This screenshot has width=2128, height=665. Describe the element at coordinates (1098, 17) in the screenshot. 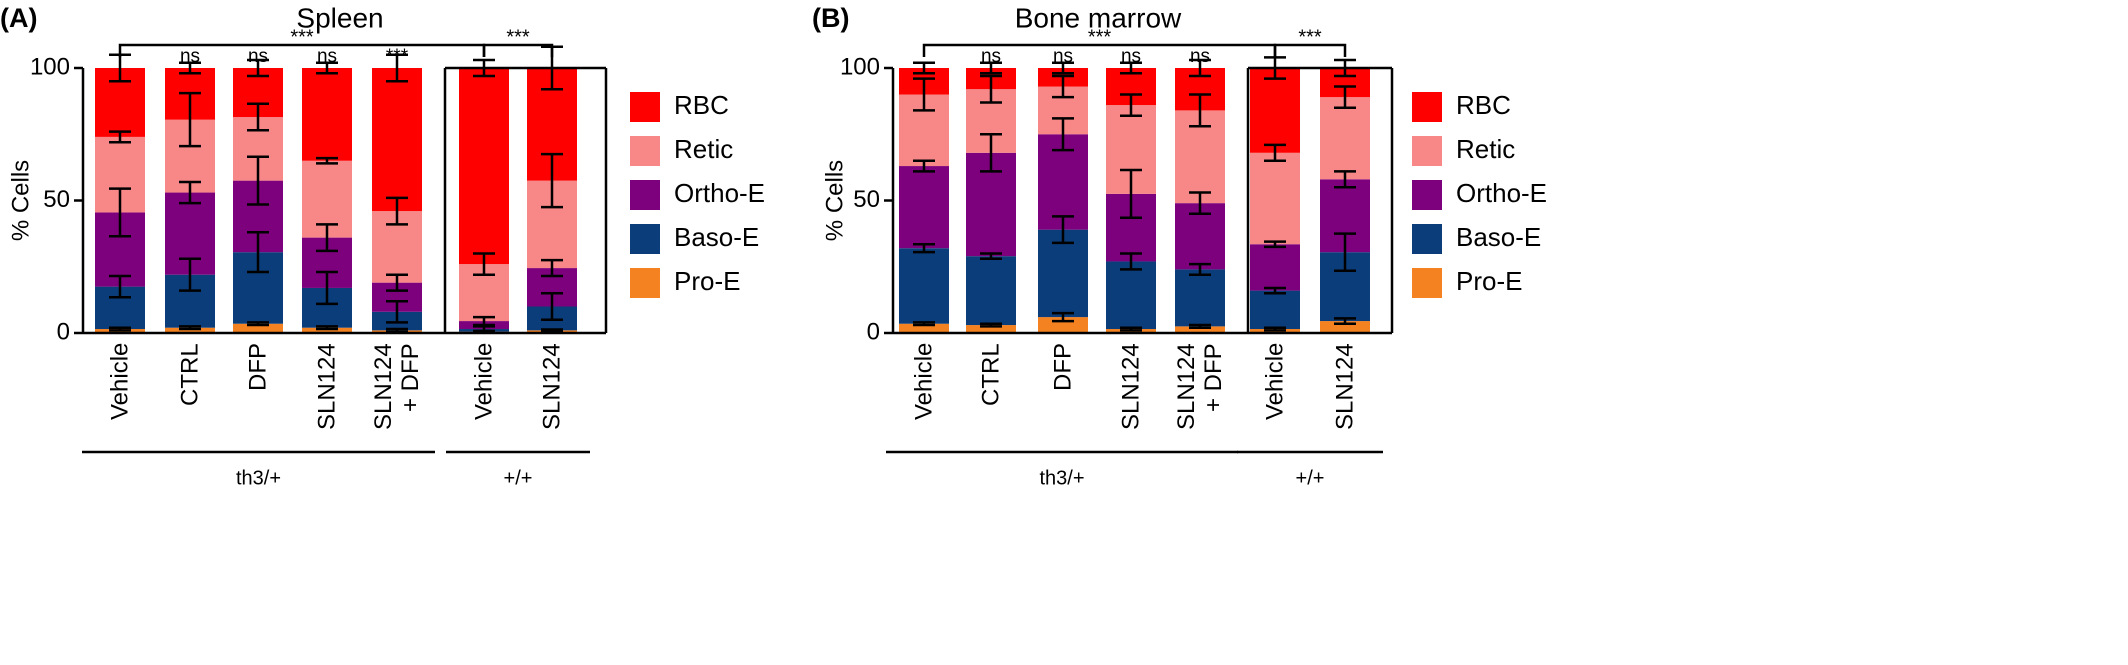

I see `chart-title: Bone marrow` at that location.